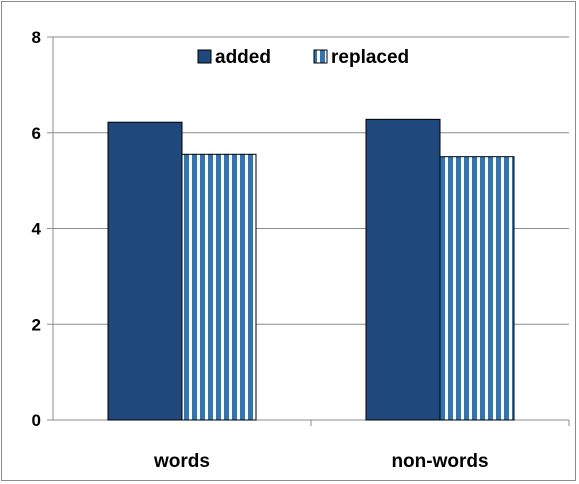 Image resolution: width=579 pixels, height=484 pixels. I want to click on y-tick-label: 2, so click(36, 324).